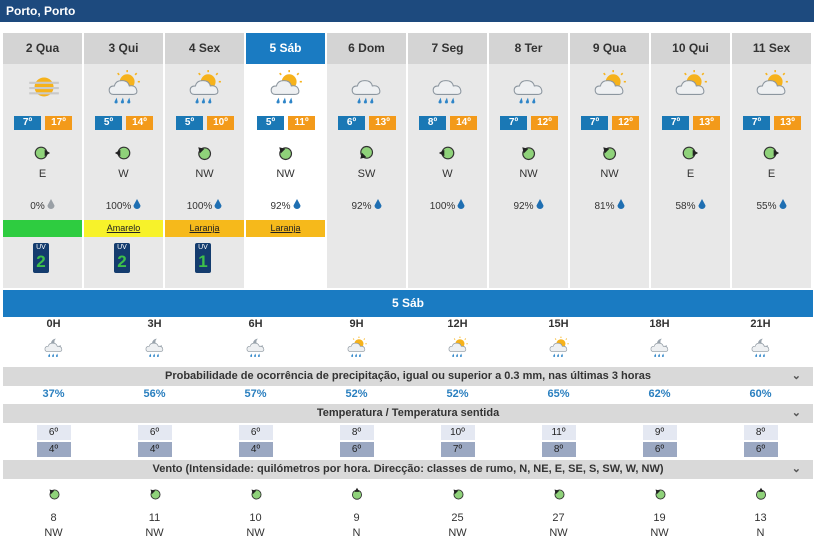  Describe the element at coordinates (220, 123) in the screenshot. I see `max-temp: 10º` at that location.